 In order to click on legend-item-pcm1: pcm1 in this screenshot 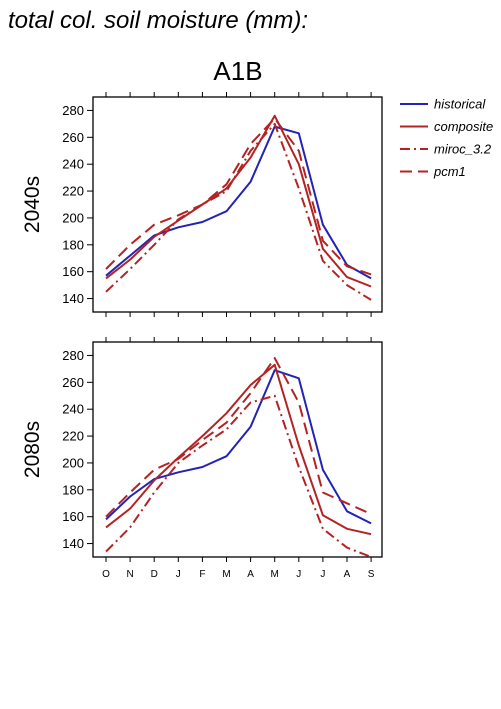, I will do `click(433, 171)`.